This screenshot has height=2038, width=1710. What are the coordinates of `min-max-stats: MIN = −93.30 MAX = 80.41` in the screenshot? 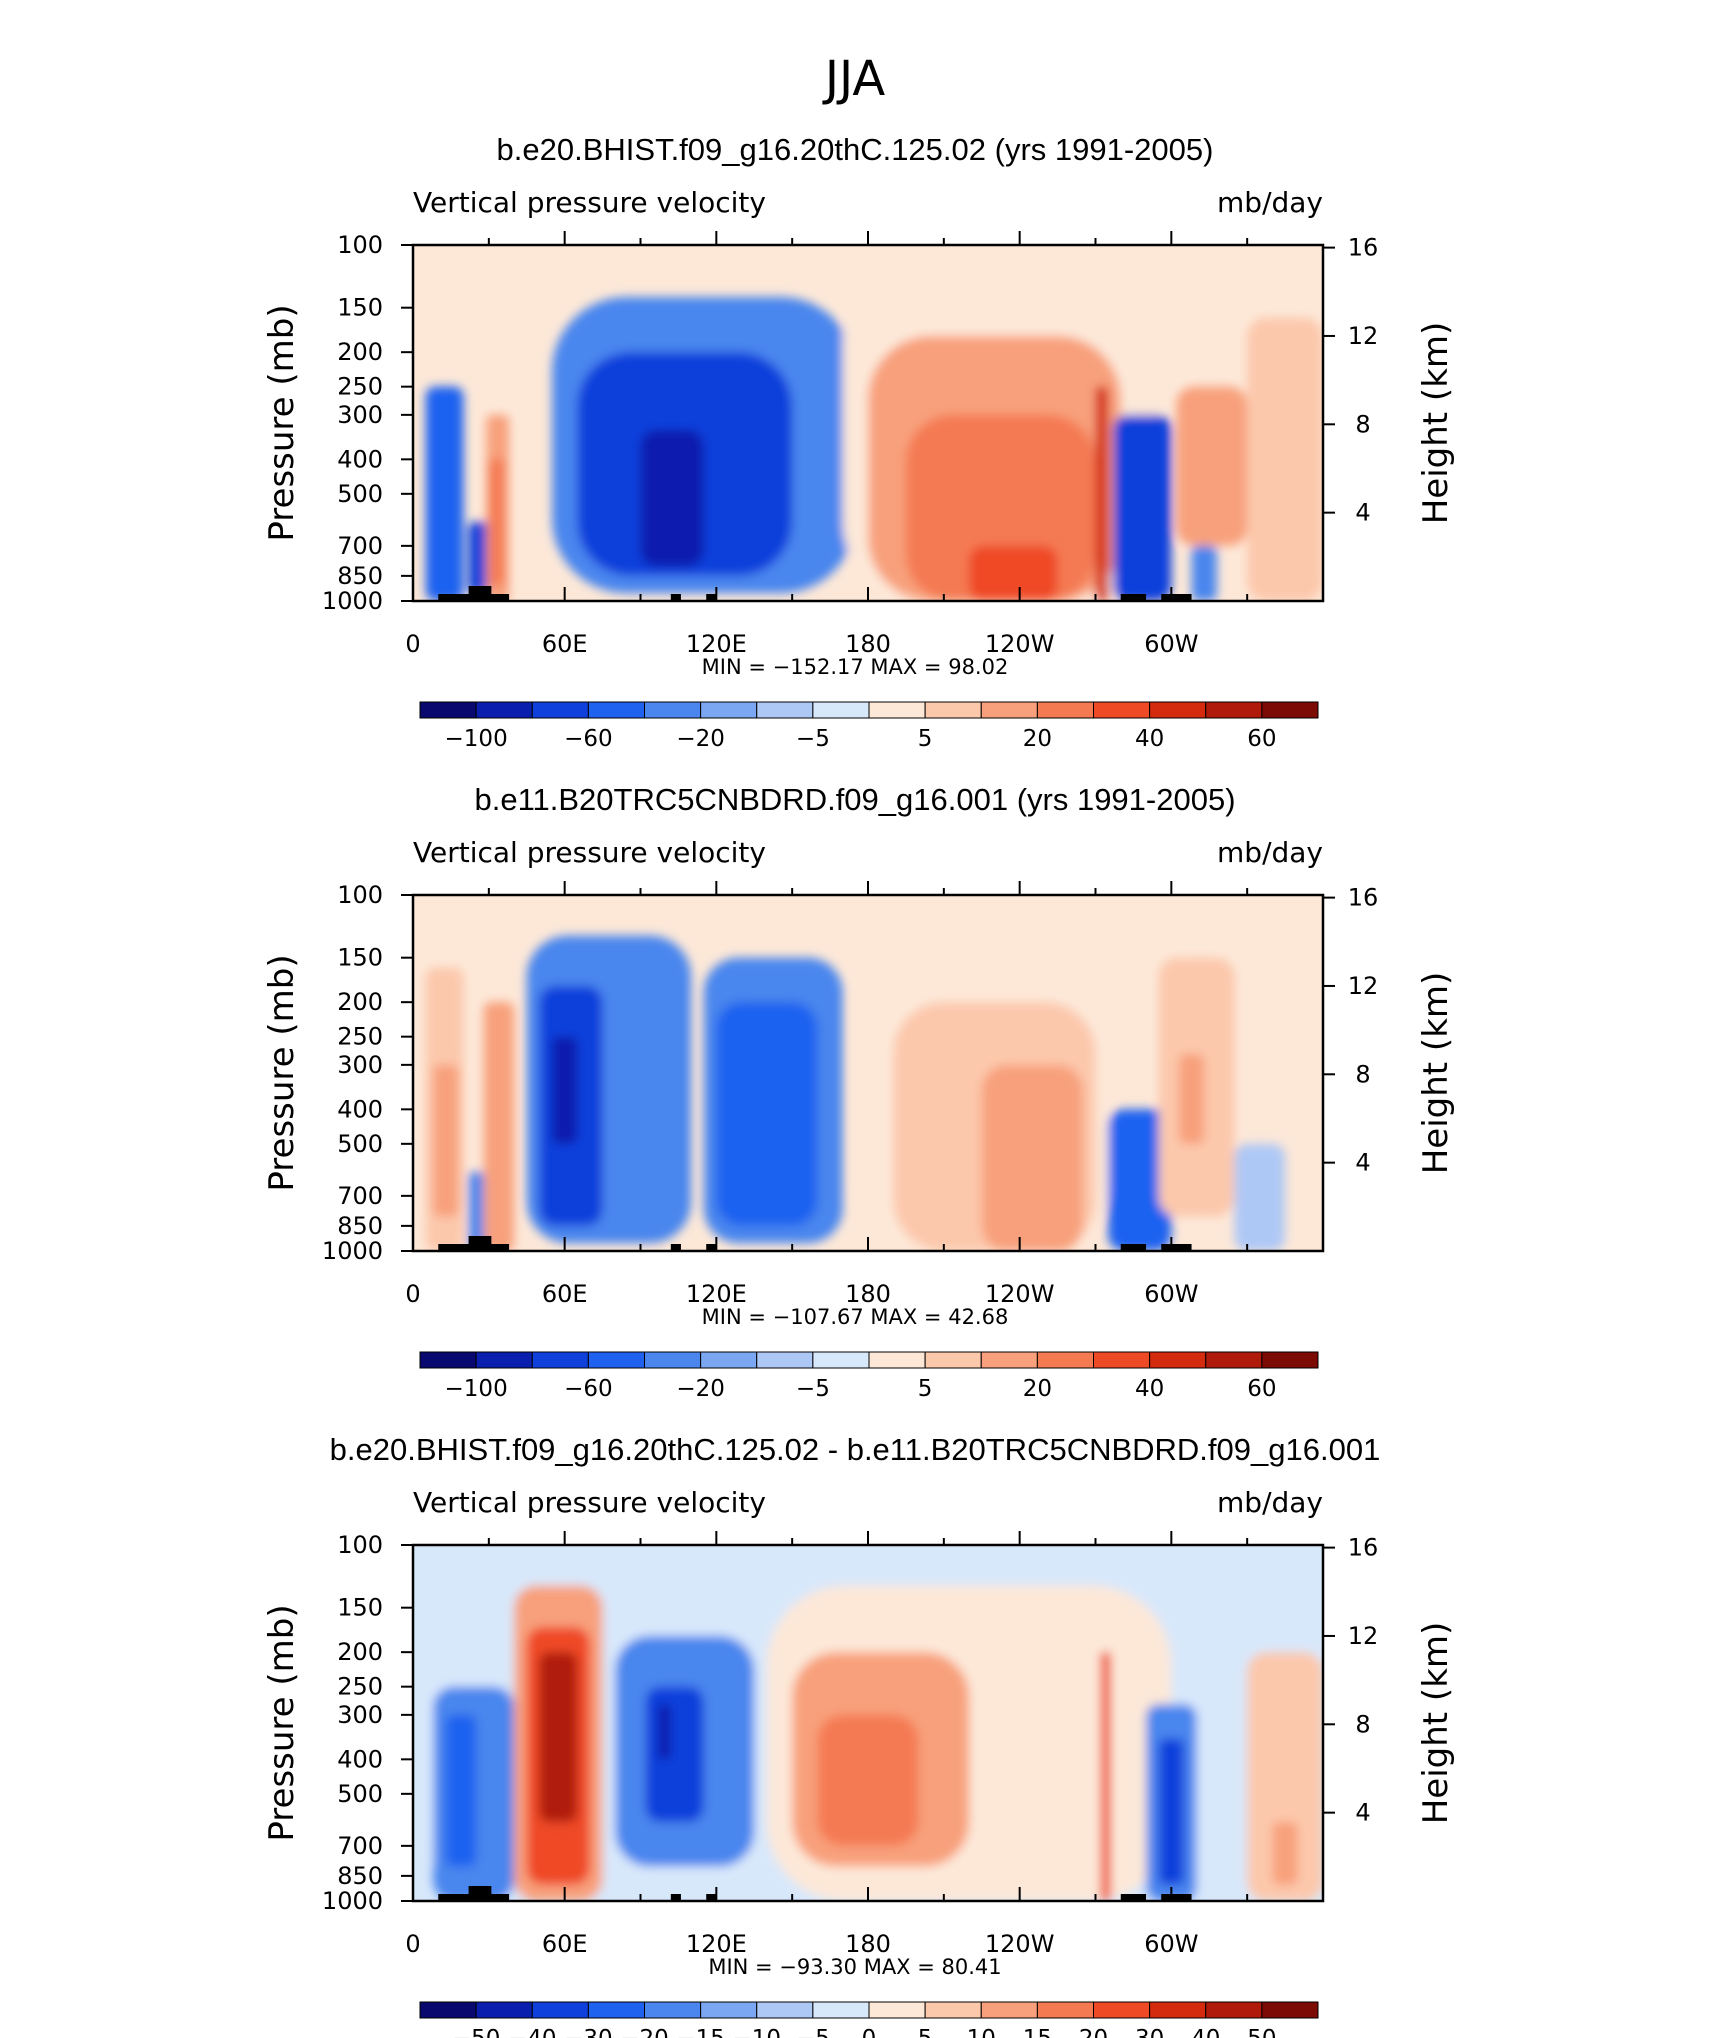 It's located at (854, 1967).